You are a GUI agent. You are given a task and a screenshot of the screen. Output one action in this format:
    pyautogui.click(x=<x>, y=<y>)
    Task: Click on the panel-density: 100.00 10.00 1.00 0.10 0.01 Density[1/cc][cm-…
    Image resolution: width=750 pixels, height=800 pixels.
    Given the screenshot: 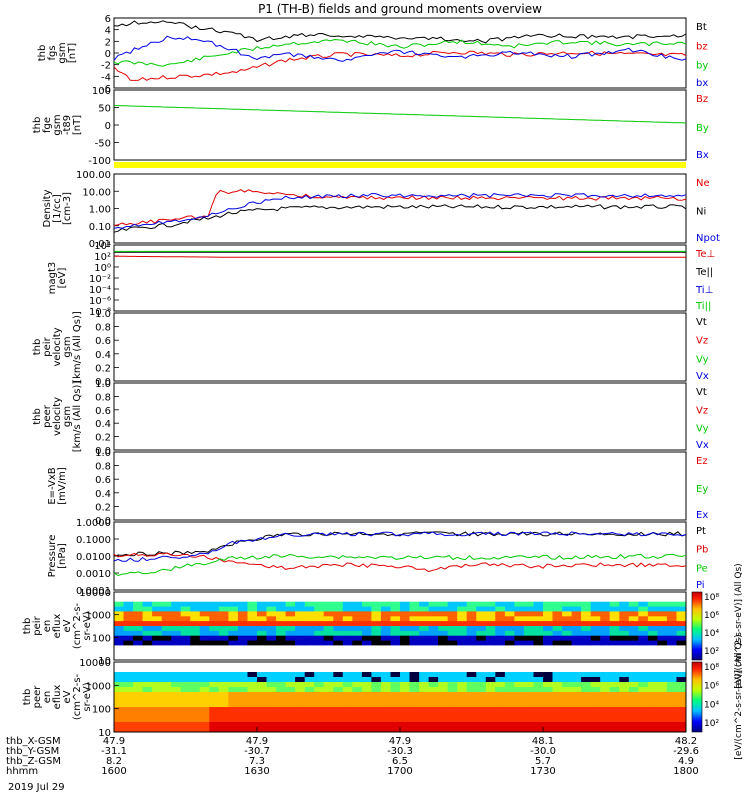 What is the action you would take?
    pyautogui.click(x=381, y=210)
    